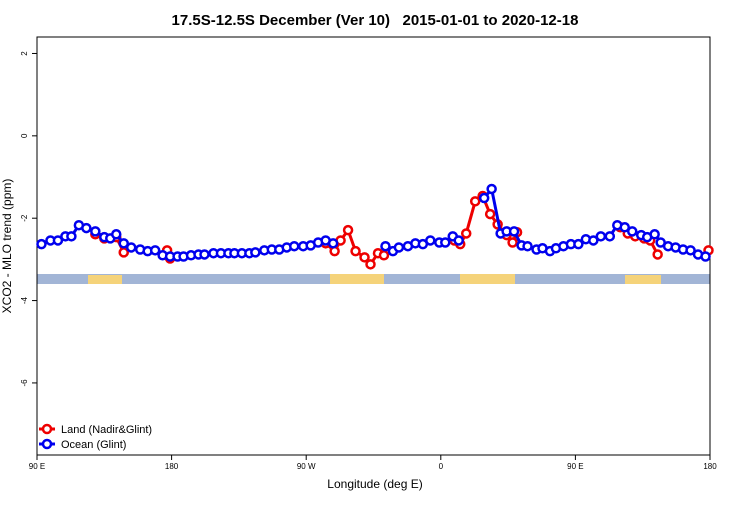 This screenshot has height=505, width=750. Describe the element at coordinates (24, 135) in the screenshot. I see `y-tick-label: 0` at that location.